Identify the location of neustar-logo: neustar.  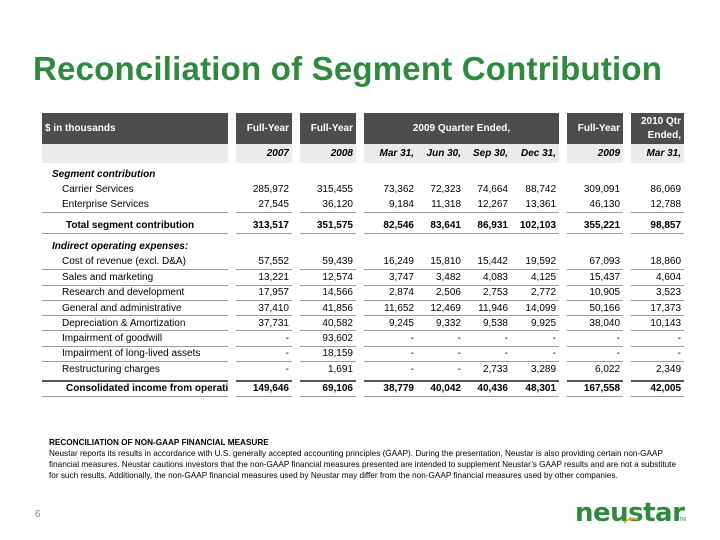
(630, 513).